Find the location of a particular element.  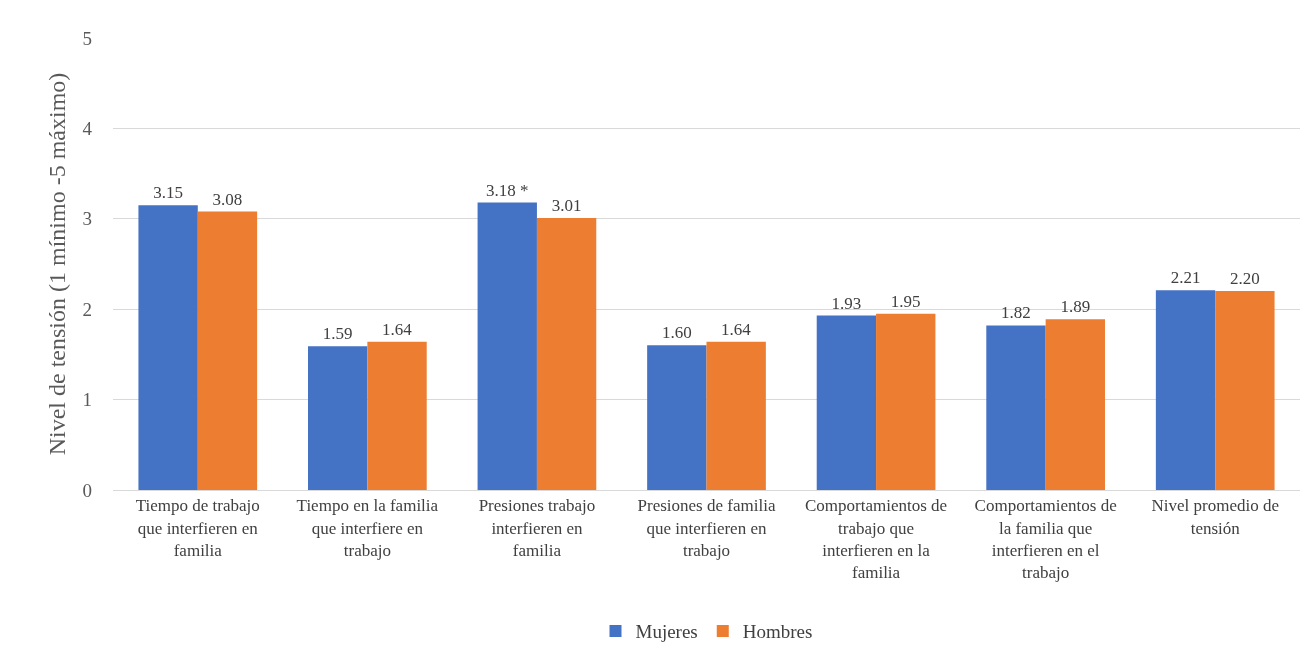

data-label: 1.93 is located at coordinates (846, 303).